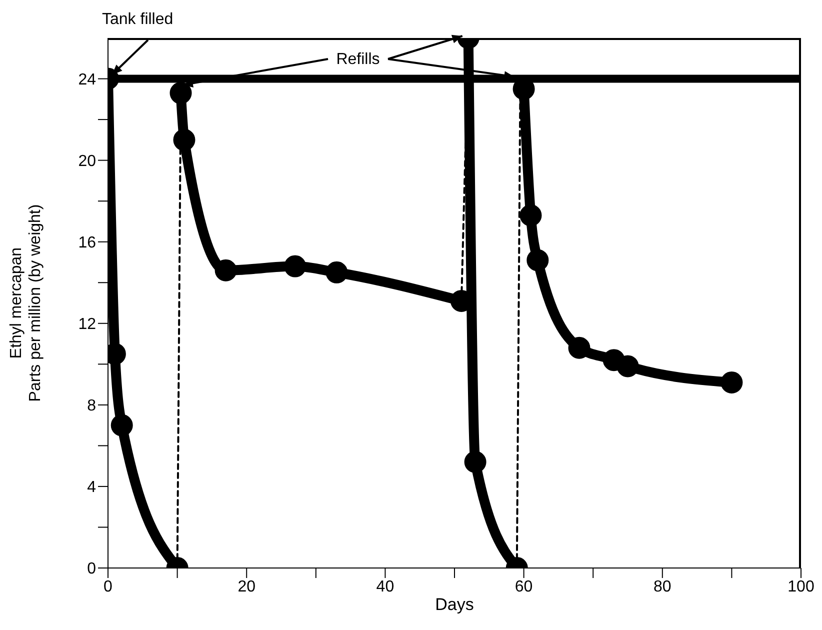 This screenshot has width=822, height=630. I want to click on x-tick-label: 100, so click(801, 587).